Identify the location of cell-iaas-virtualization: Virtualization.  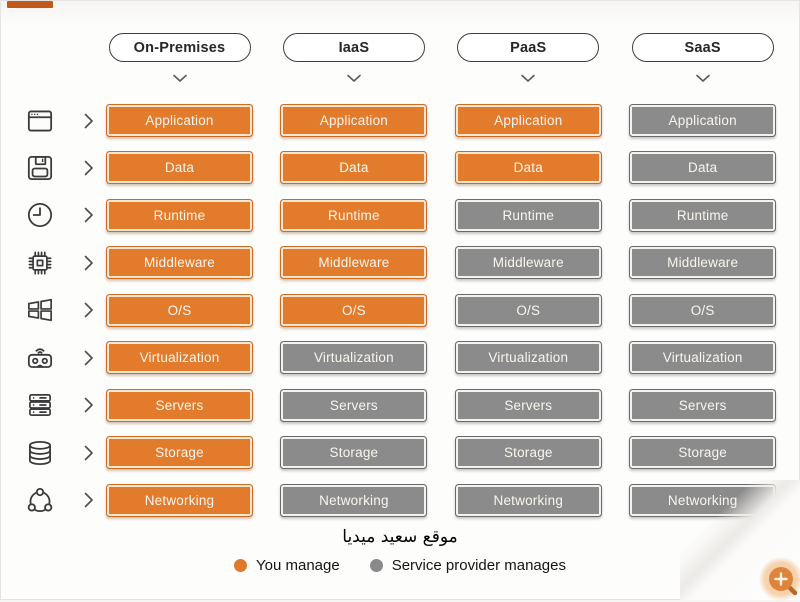
(354, 358).